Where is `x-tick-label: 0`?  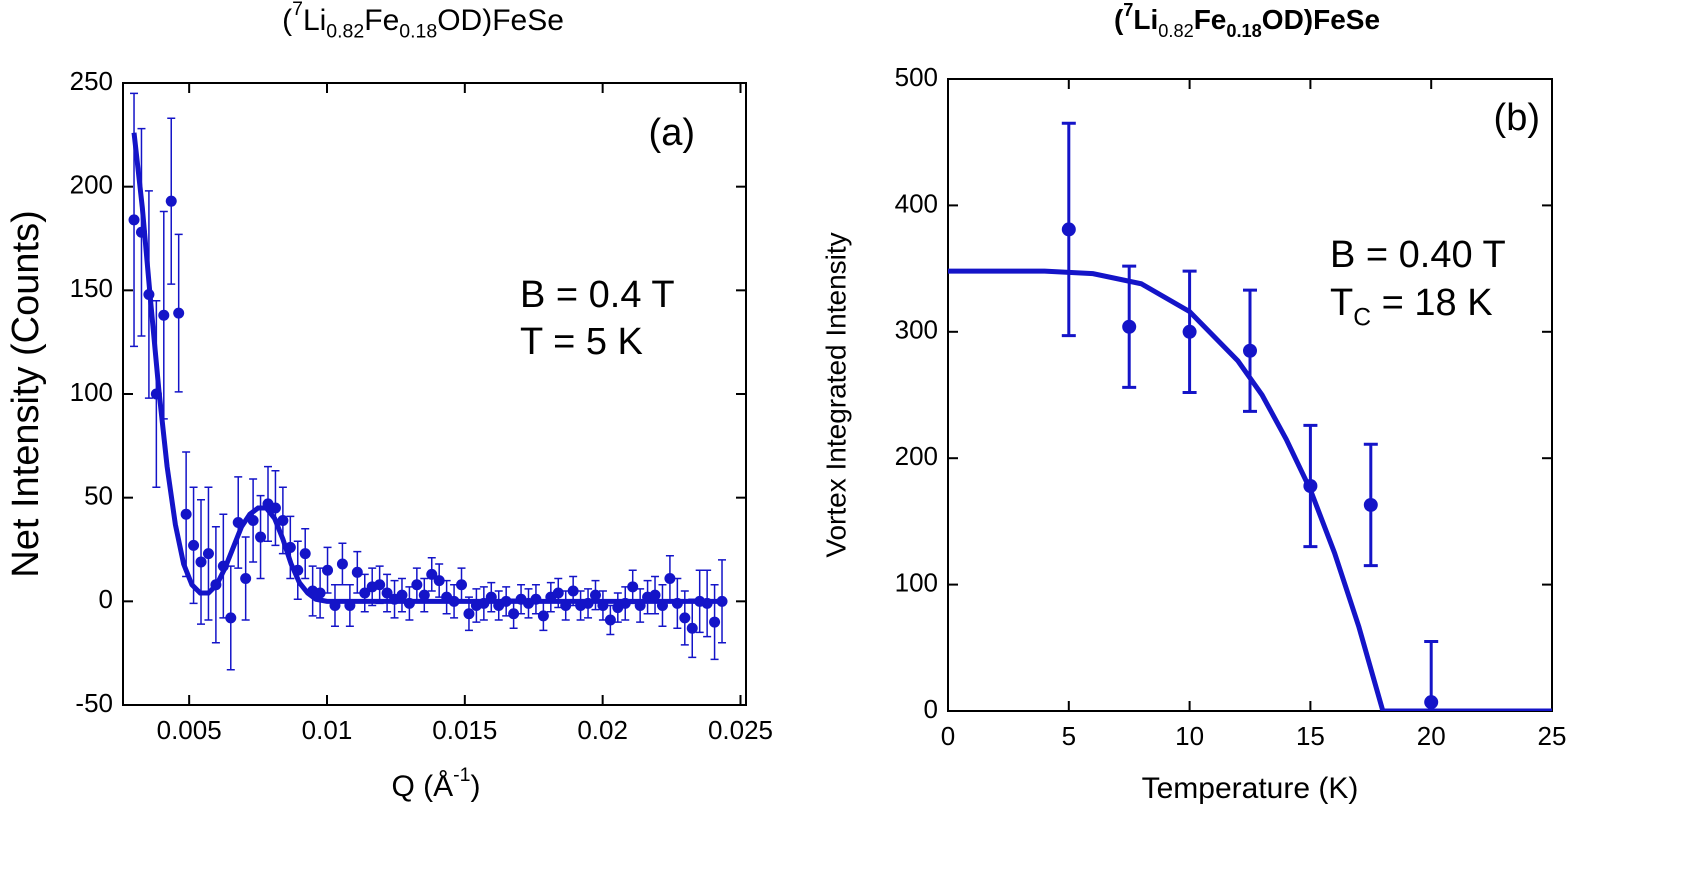 x-tick-label: 0 is located at coordinates (948, 736).